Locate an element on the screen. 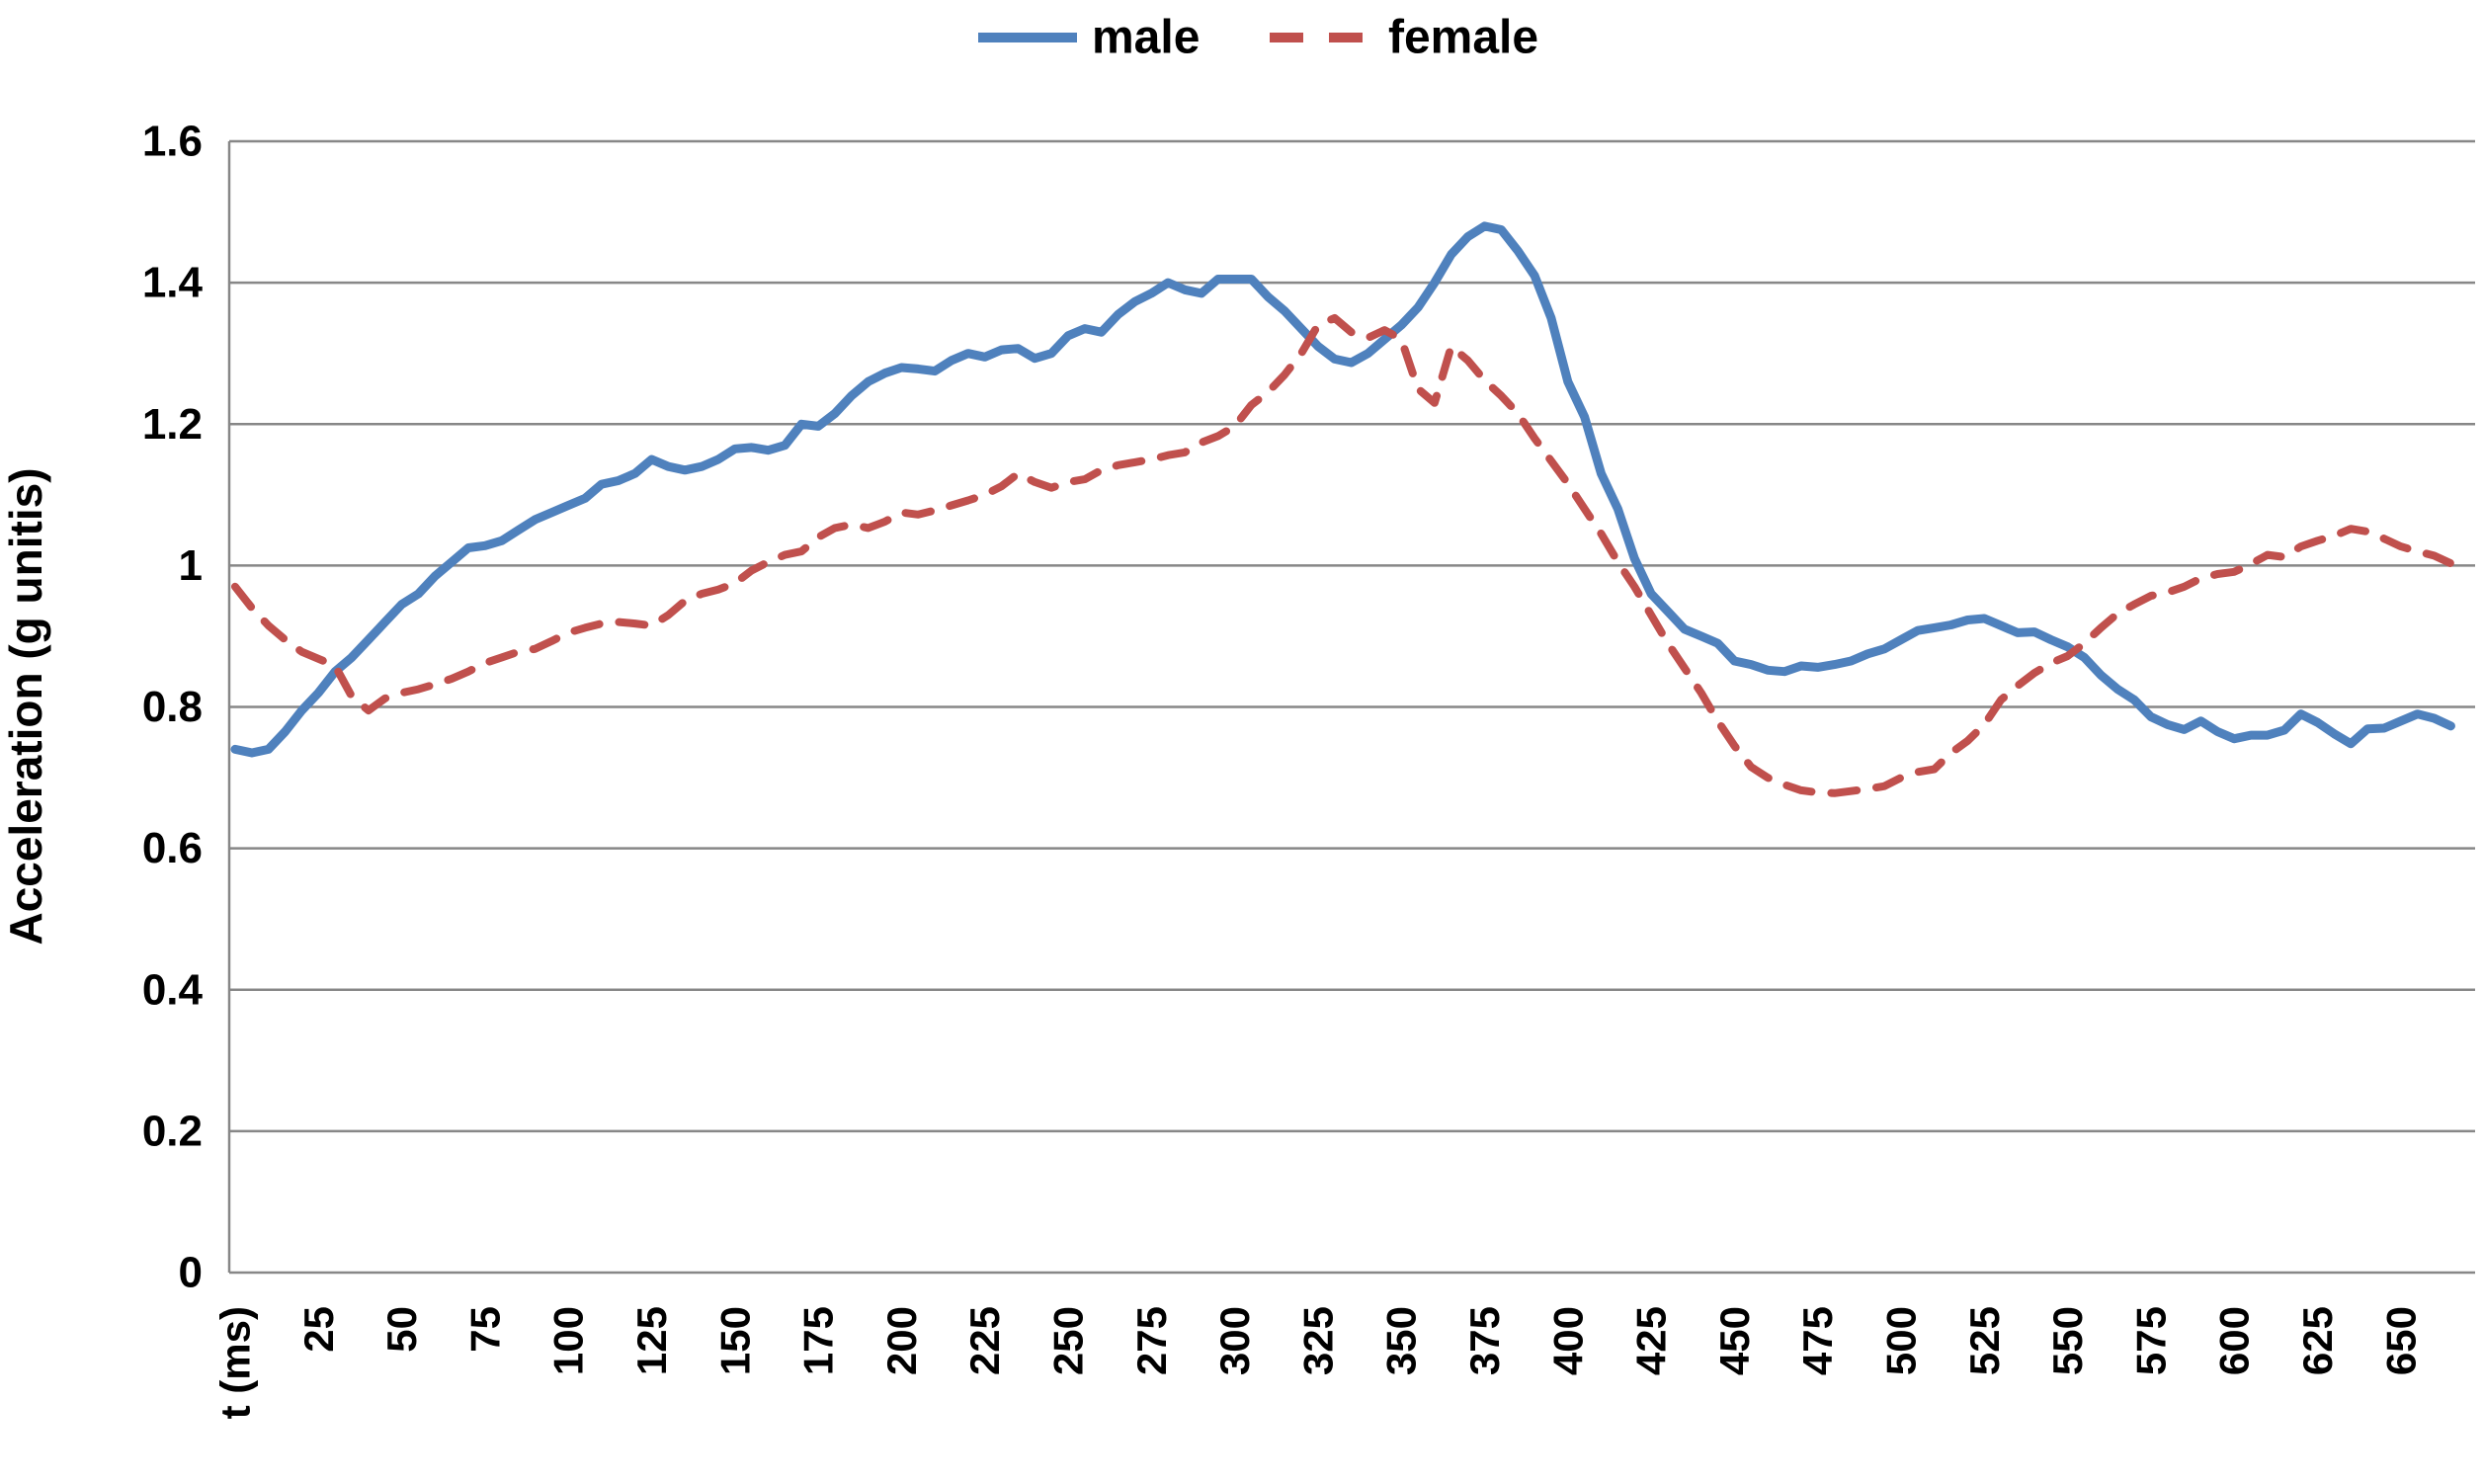 The height and width of the screenshot is (1484, 2484). legend-label-female: female is located at coordinates (1463, 38).